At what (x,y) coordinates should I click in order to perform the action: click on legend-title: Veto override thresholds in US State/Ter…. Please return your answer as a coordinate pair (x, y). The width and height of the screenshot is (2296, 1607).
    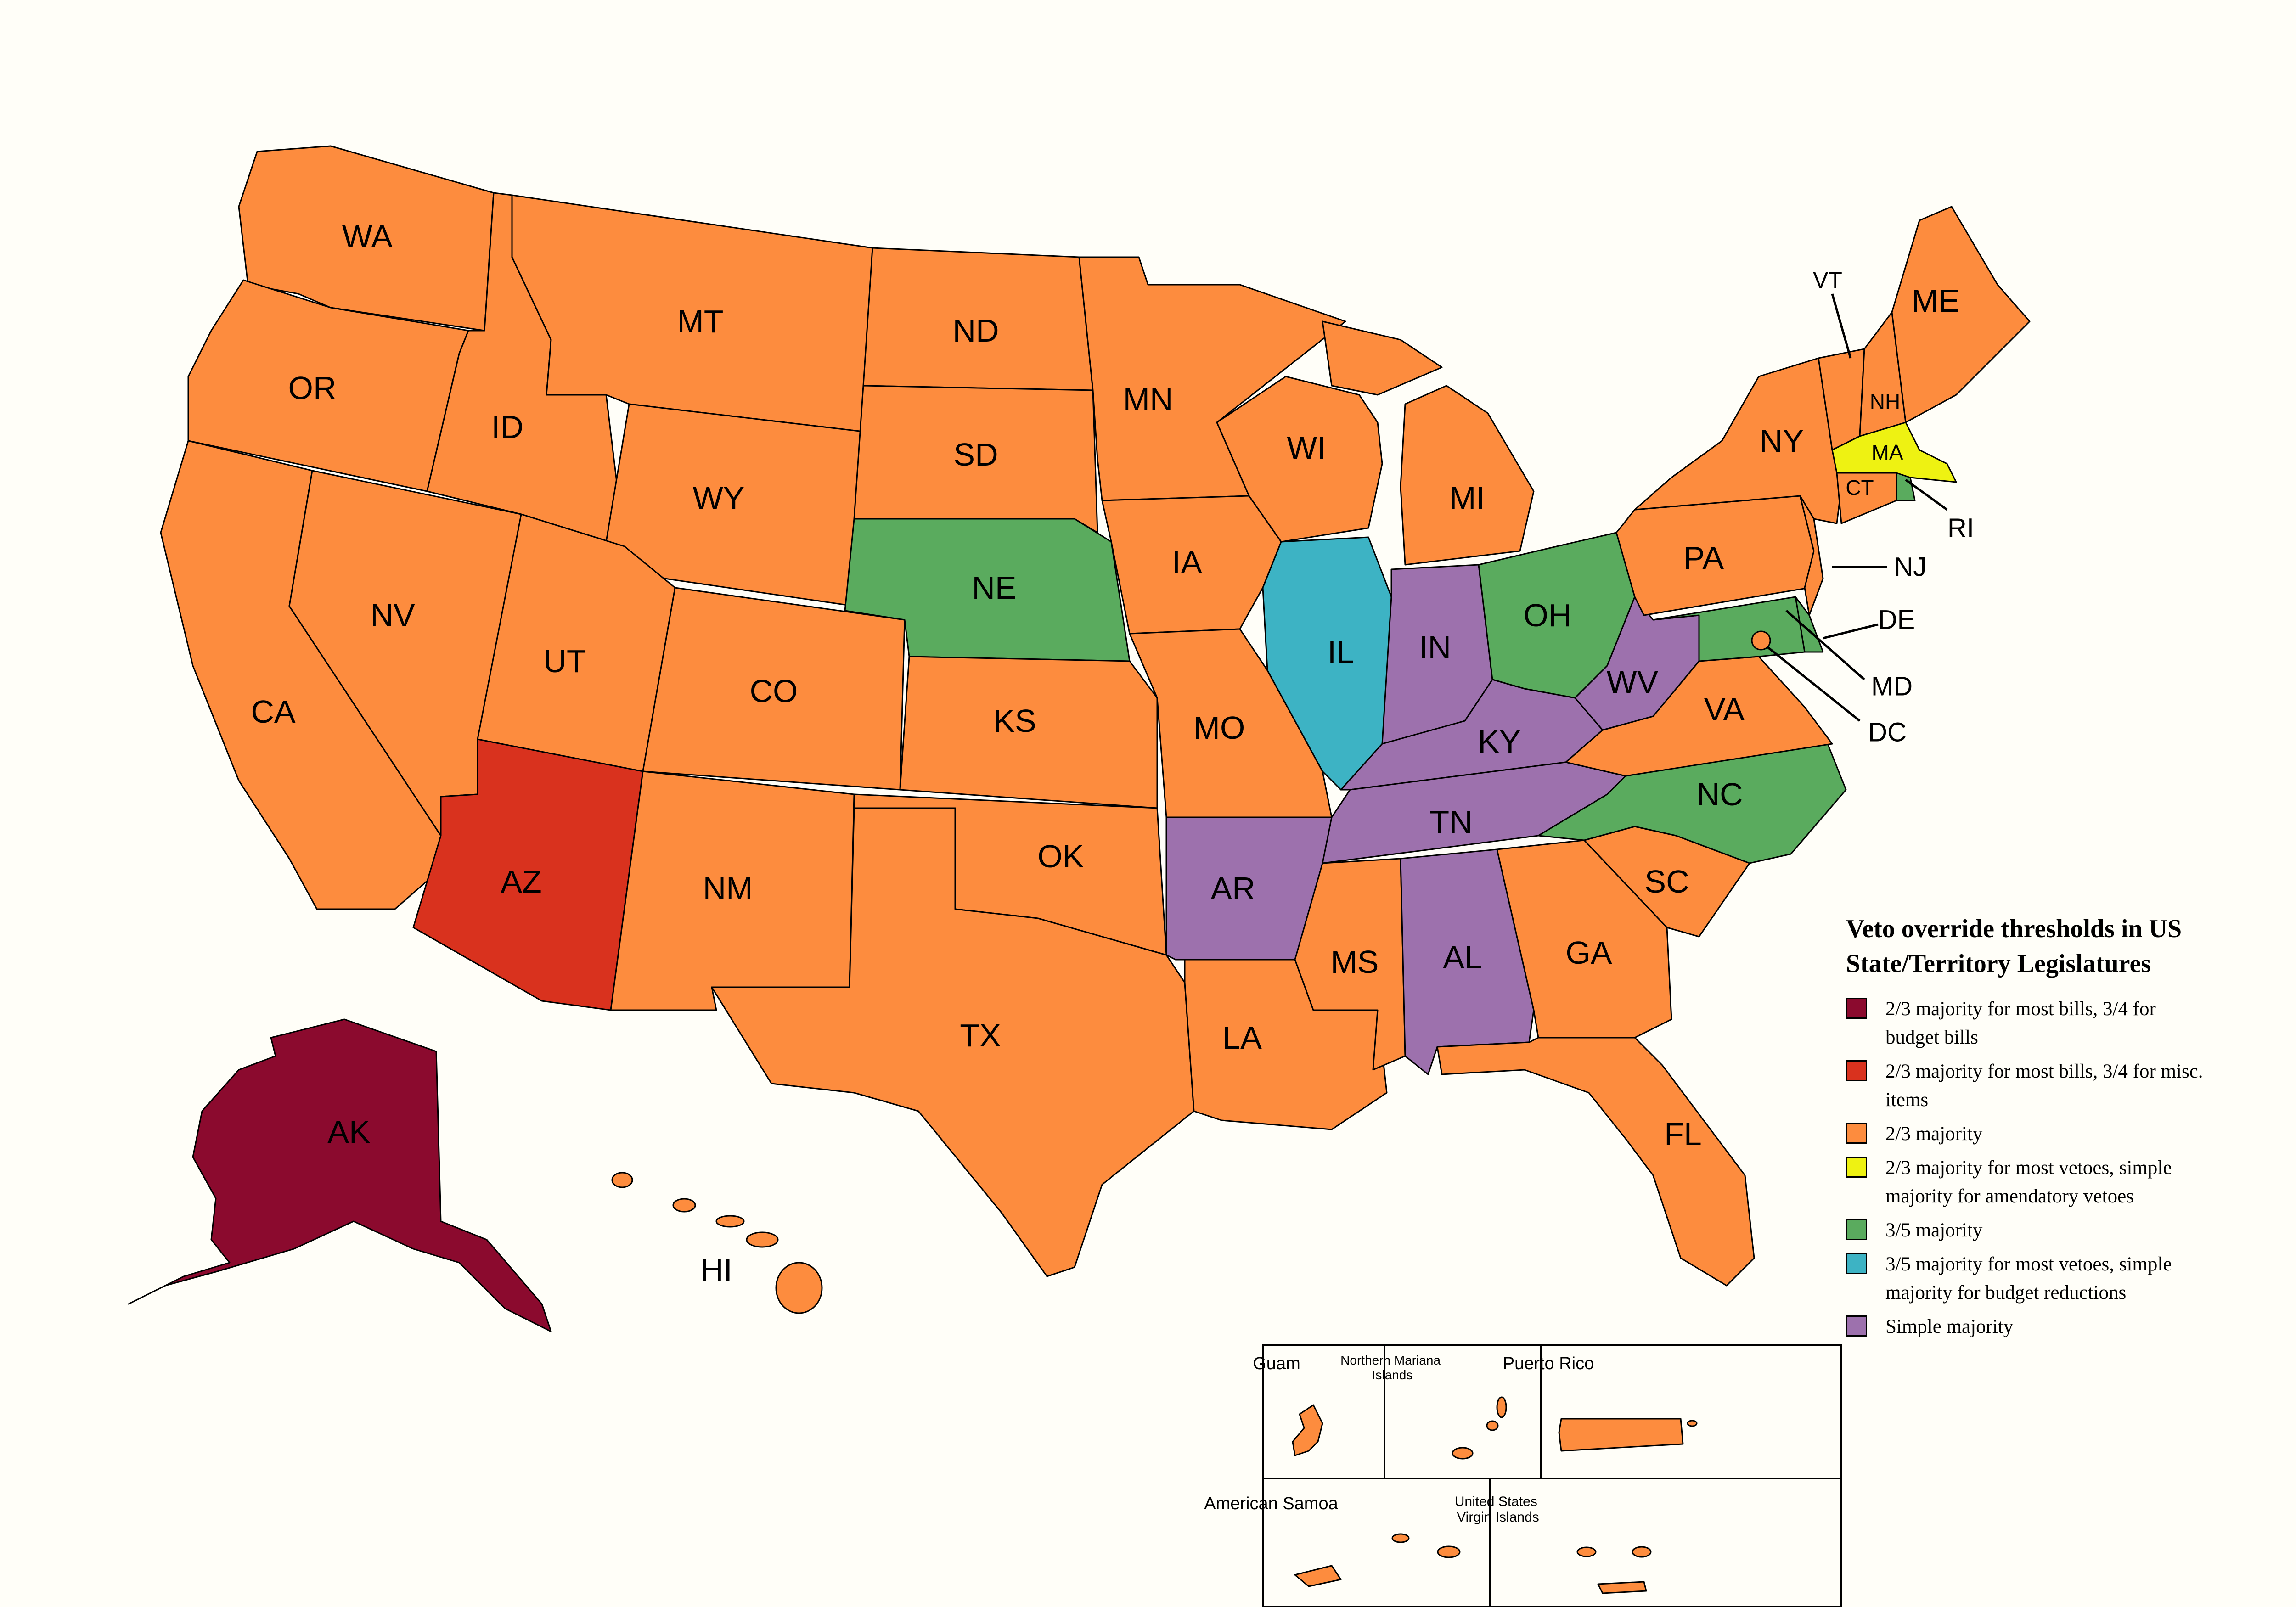
    Looking at the image, I should click on (2014, 946).